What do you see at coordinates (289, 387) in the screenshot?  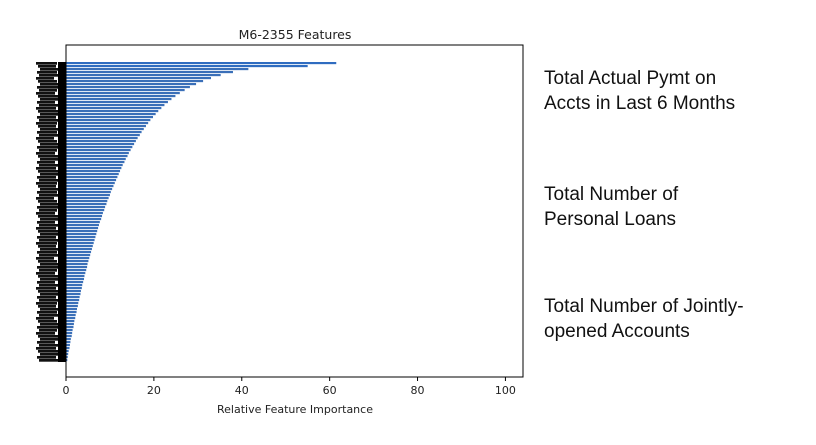 I see `x-axis-ticks: 0 20 40 60 80 100` at bounding box center [289, 387].